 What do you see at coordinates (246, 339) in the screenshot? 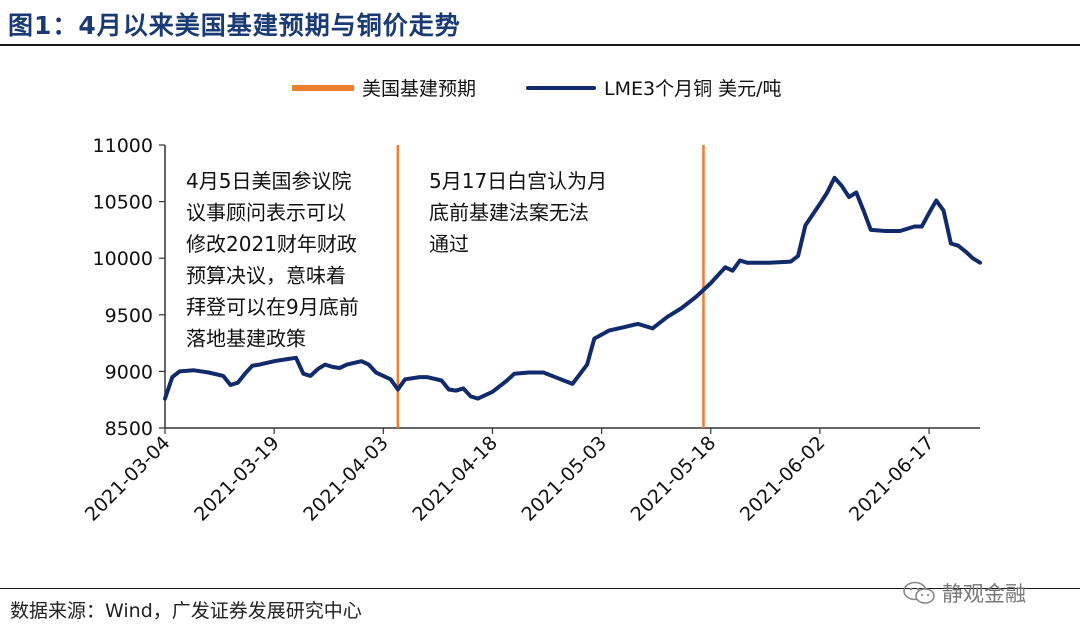
I see `annotation-line: 落地基建政策` at bounding box center [246, 339].